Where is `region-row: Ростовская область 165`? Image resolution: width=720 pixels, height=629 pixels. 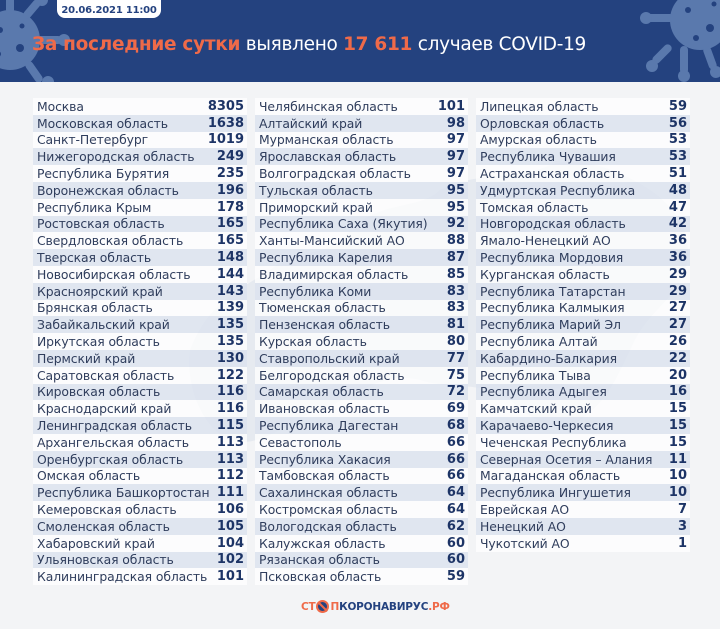 region-row: Ростовская область 165 is located at coordinates (140, 224).